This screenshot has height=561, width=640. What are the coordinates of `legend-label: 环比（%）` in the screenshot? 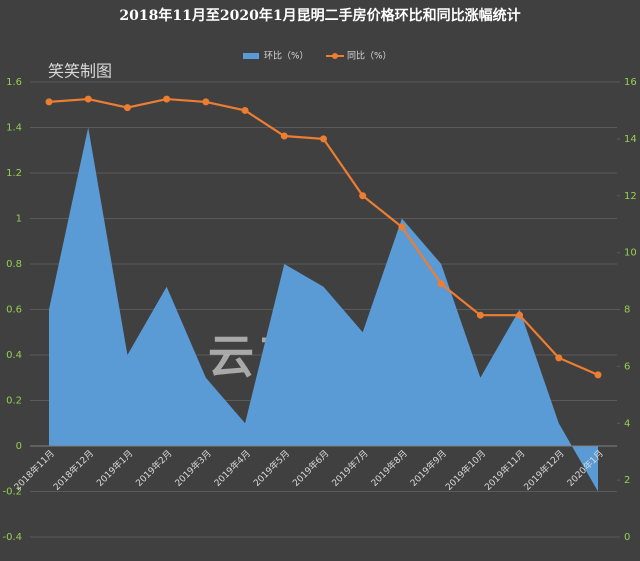 It's located at (286, 56).